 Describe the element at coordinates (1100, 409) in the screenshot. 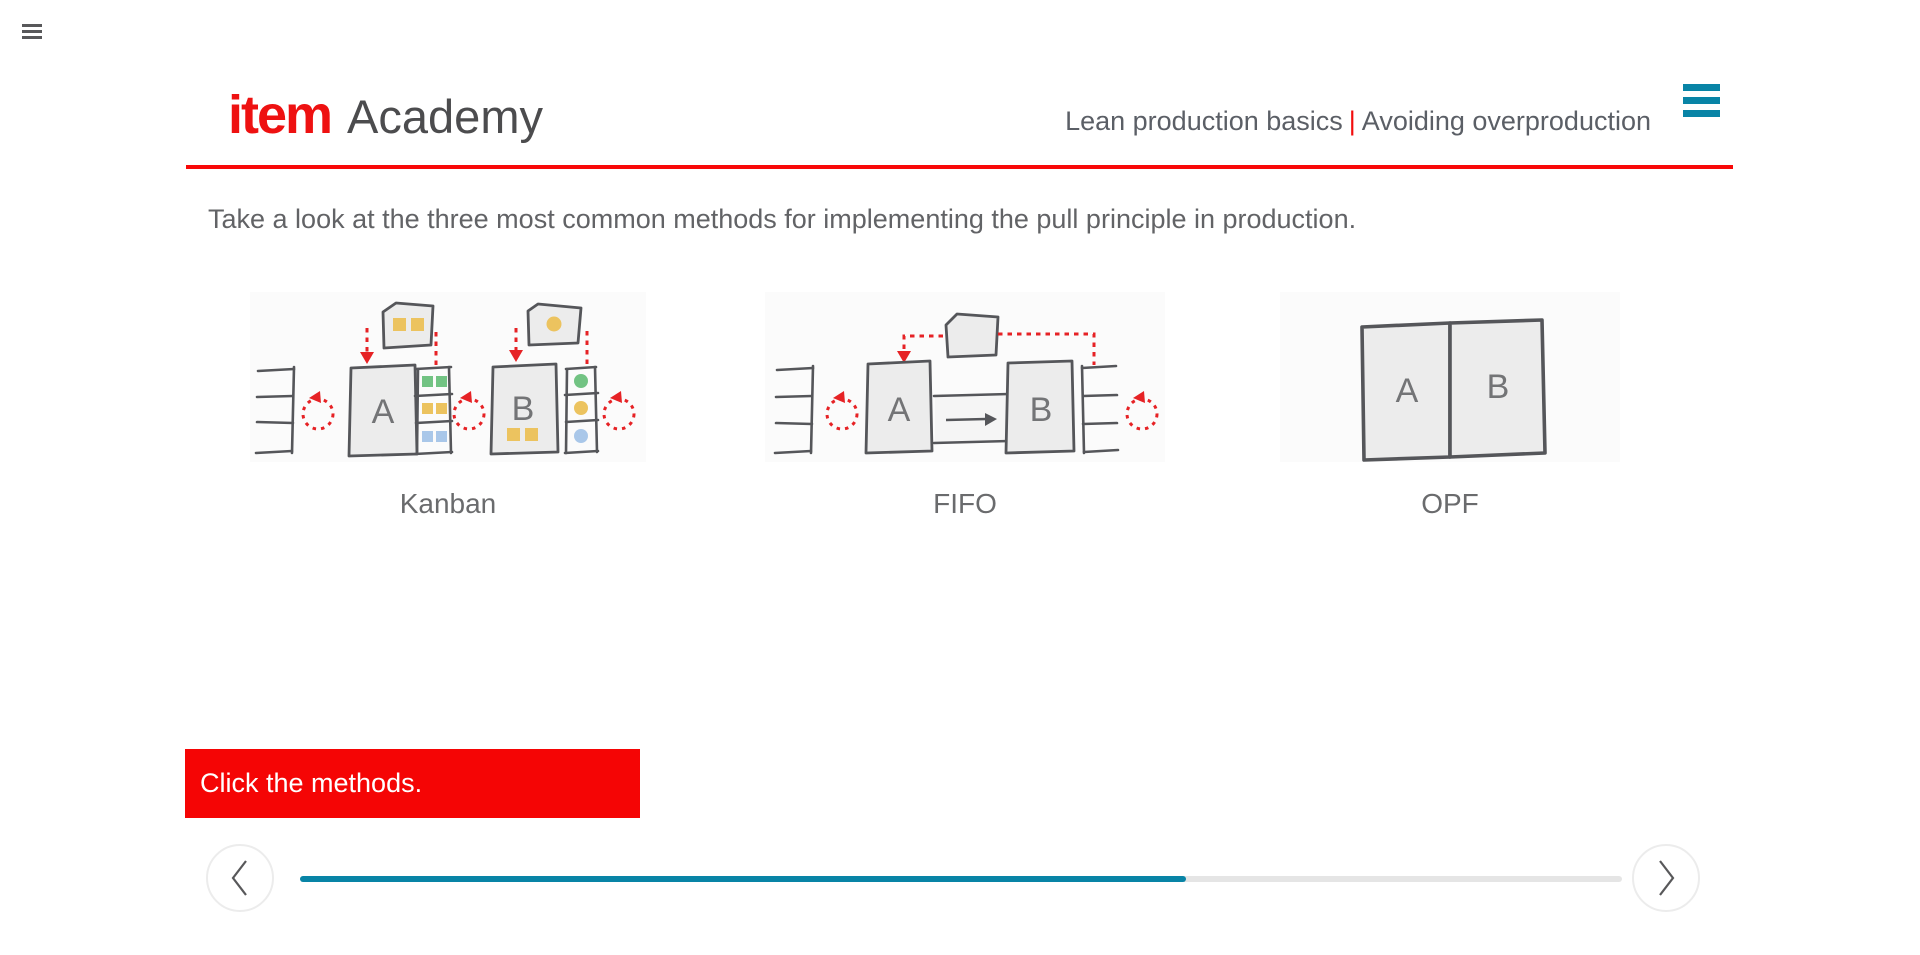

I see `fifo-output-rack` at that location.